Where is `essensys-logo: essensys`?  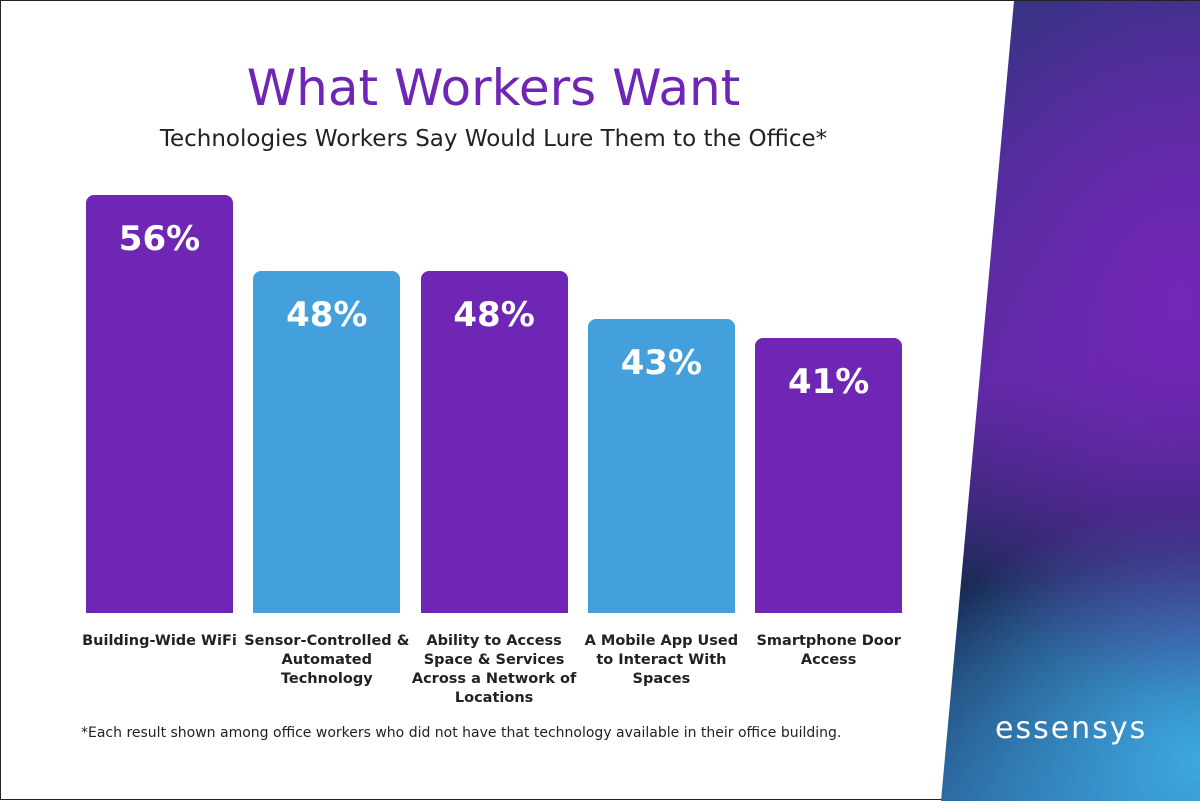 essensys-logo: essensys is located at coordinates (1071, 728).